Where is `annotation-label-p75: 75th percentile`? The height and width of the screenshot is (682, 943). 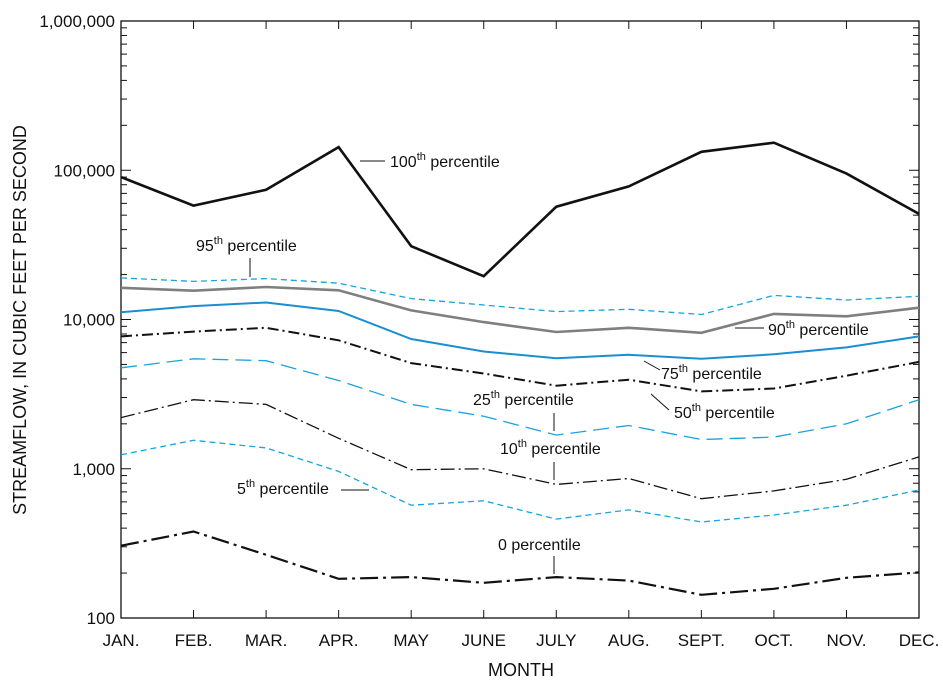
annotation-label-p75: 75th percentile is located at coordinates (711, 373).